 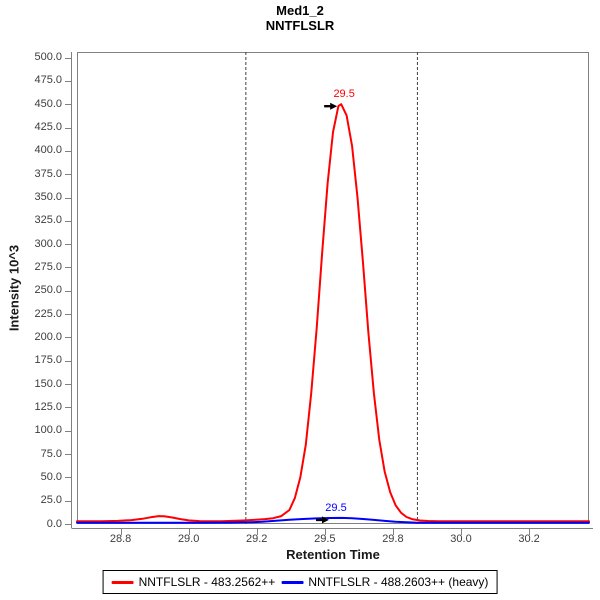 I want to click on x-tick-label: 29.8, so click(x=393, y=539).